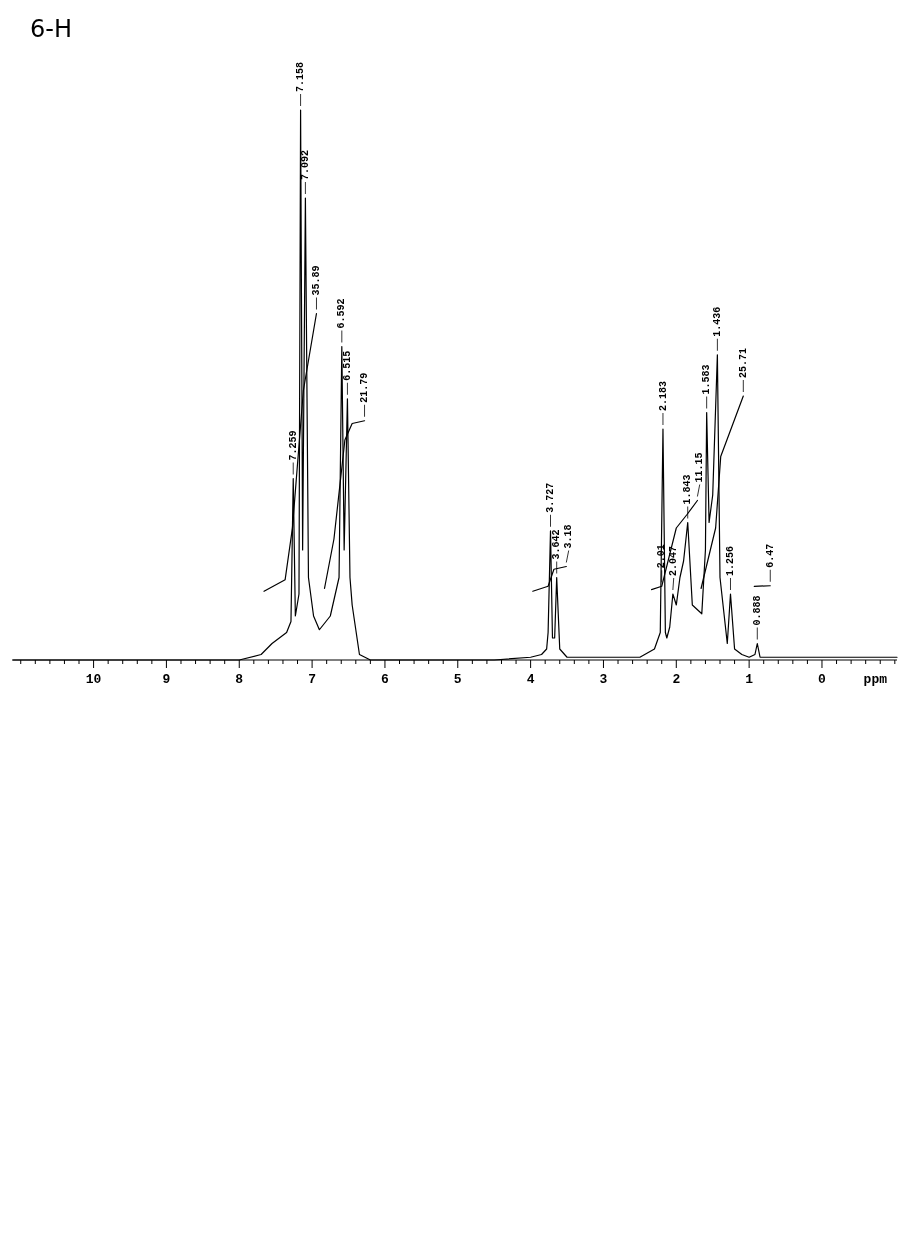 The image size is (909, 1246). I want to click on annotation: 1.256, so click(731, 560).